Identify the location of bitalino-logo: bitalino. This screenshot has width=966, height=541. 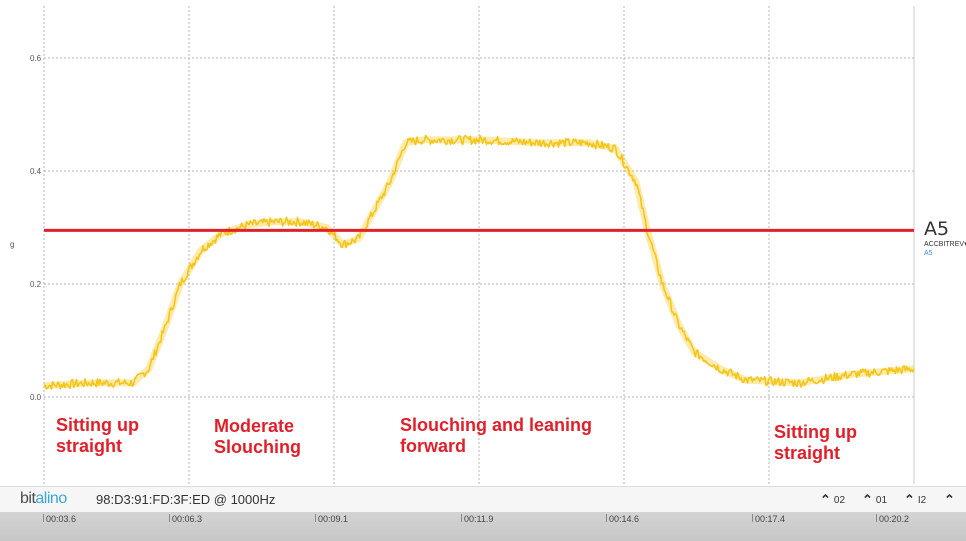
(43, 498).